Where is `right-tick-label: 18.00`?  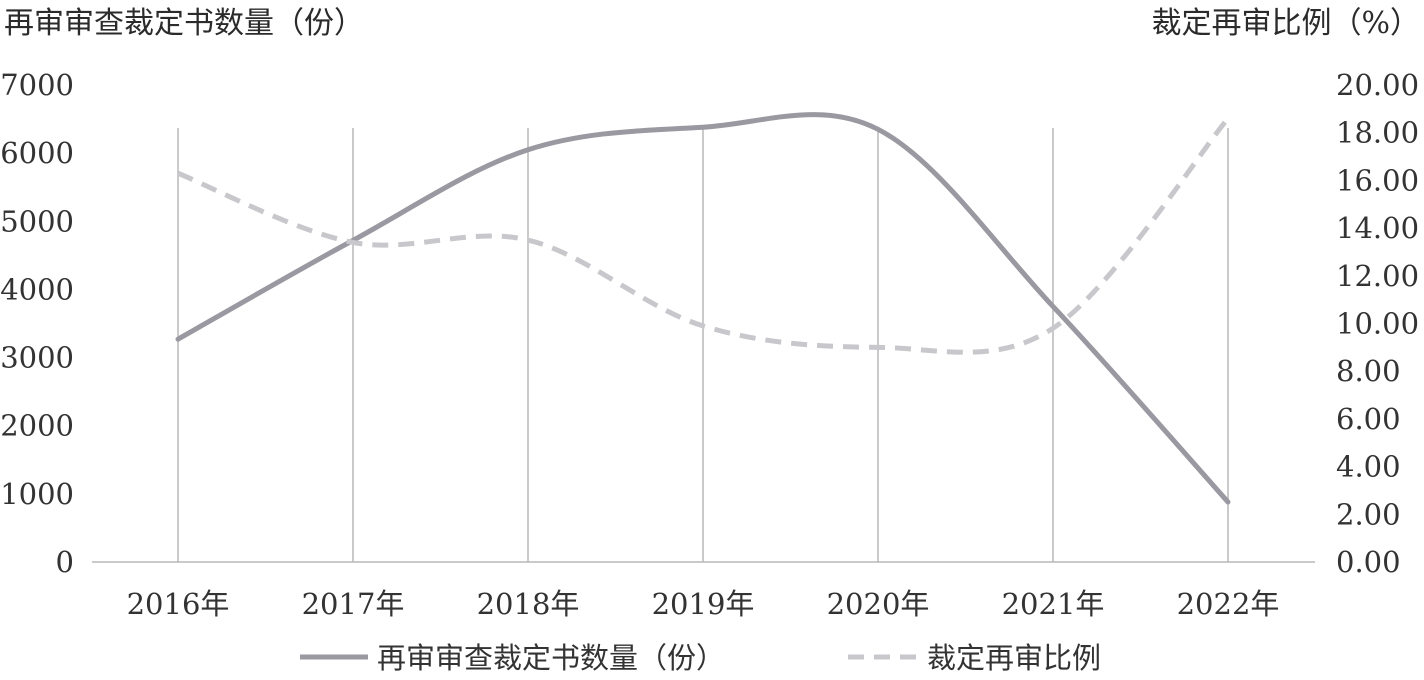
right-tick-label: 18.00 is located at coordinates (1377, 133).